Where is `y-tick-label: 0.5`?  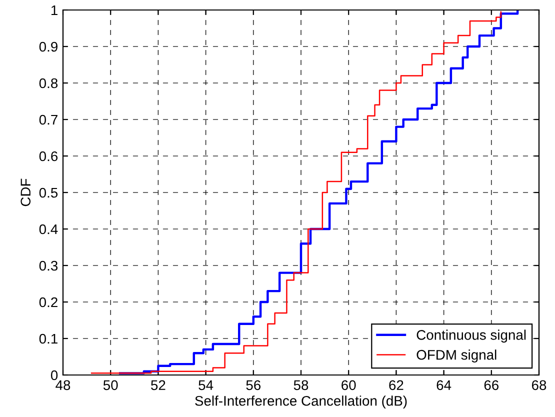
y-tick-label: 0.5 is located at coordinates (48, 193).